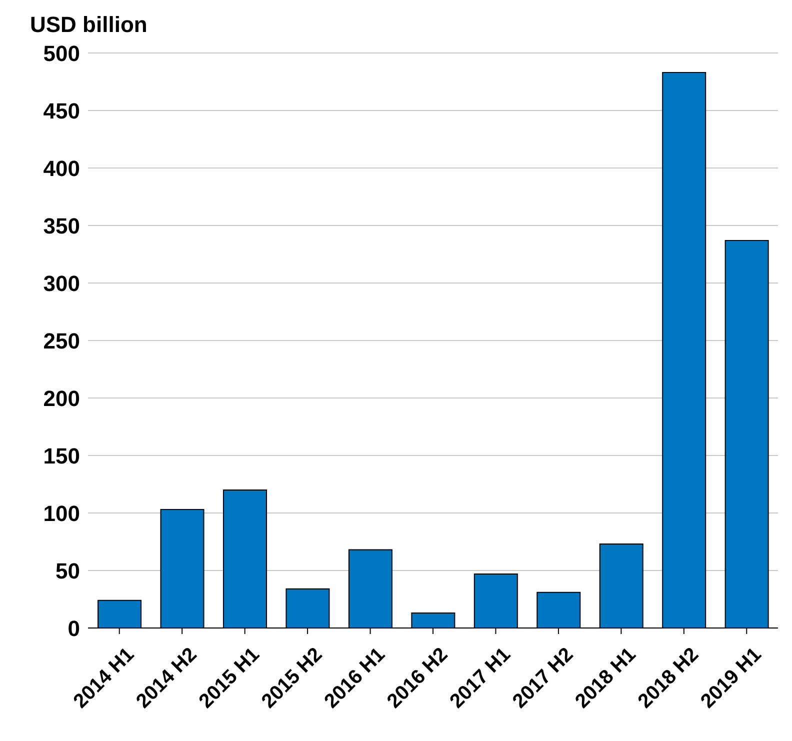 This screenshot has height=741, width=792. What do you see at coordinates (68, 571) in the screenshot?
I see `y-tick-label: 50` at bounding box center [68, 571].